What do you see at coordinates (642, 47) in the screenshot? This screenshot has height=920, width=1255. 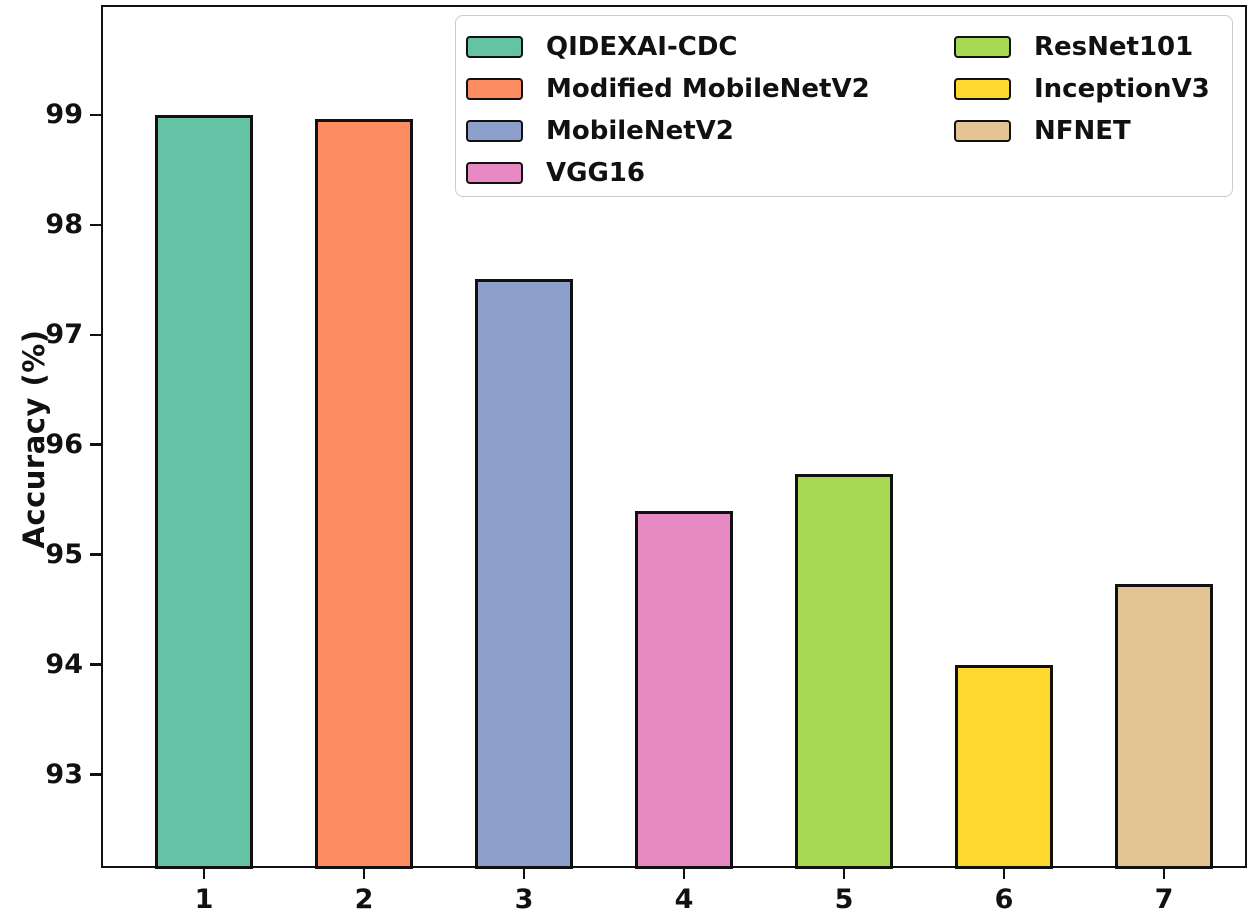 I see `legend-label: QIDEXAI-CDC` at bounding box center [642, 47].